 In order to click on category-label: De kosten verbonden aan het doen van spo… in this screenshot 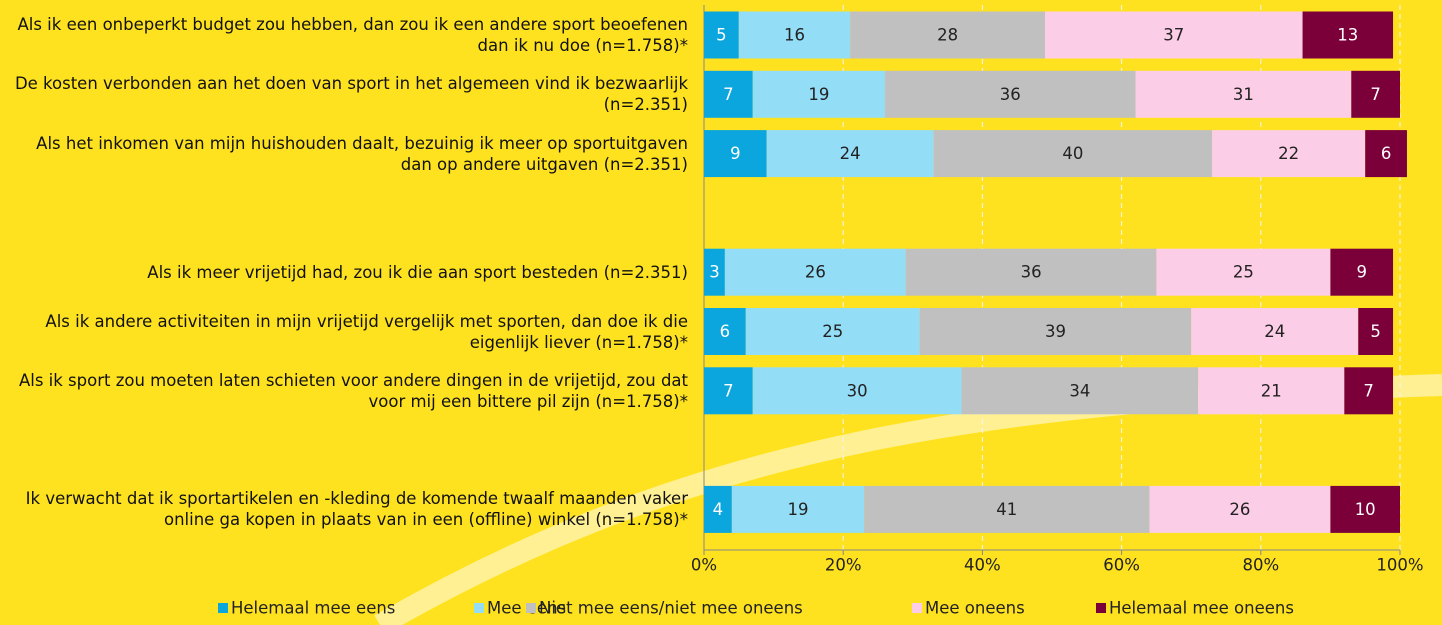, I will do `click(344, 94)`.